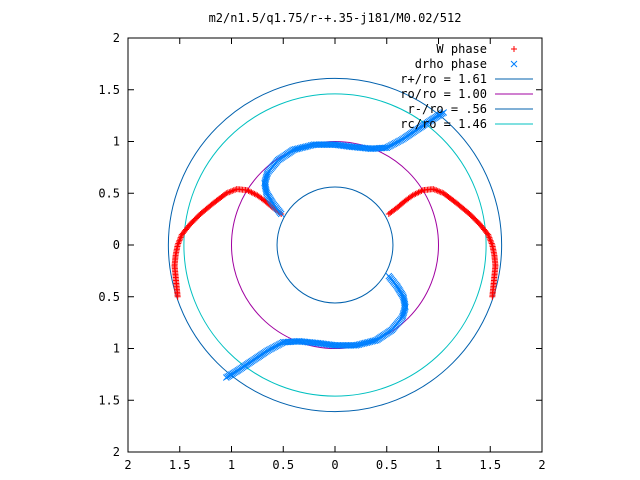 Image resolution: width=640 pixels, height=480 pixels. What do you see at coordinates (335, 18) in the screenshot?
I see `chart-title: m2/n1.5/q1.75/r-+.35-j181/M0.02/512` at bounding box center [335, 18].